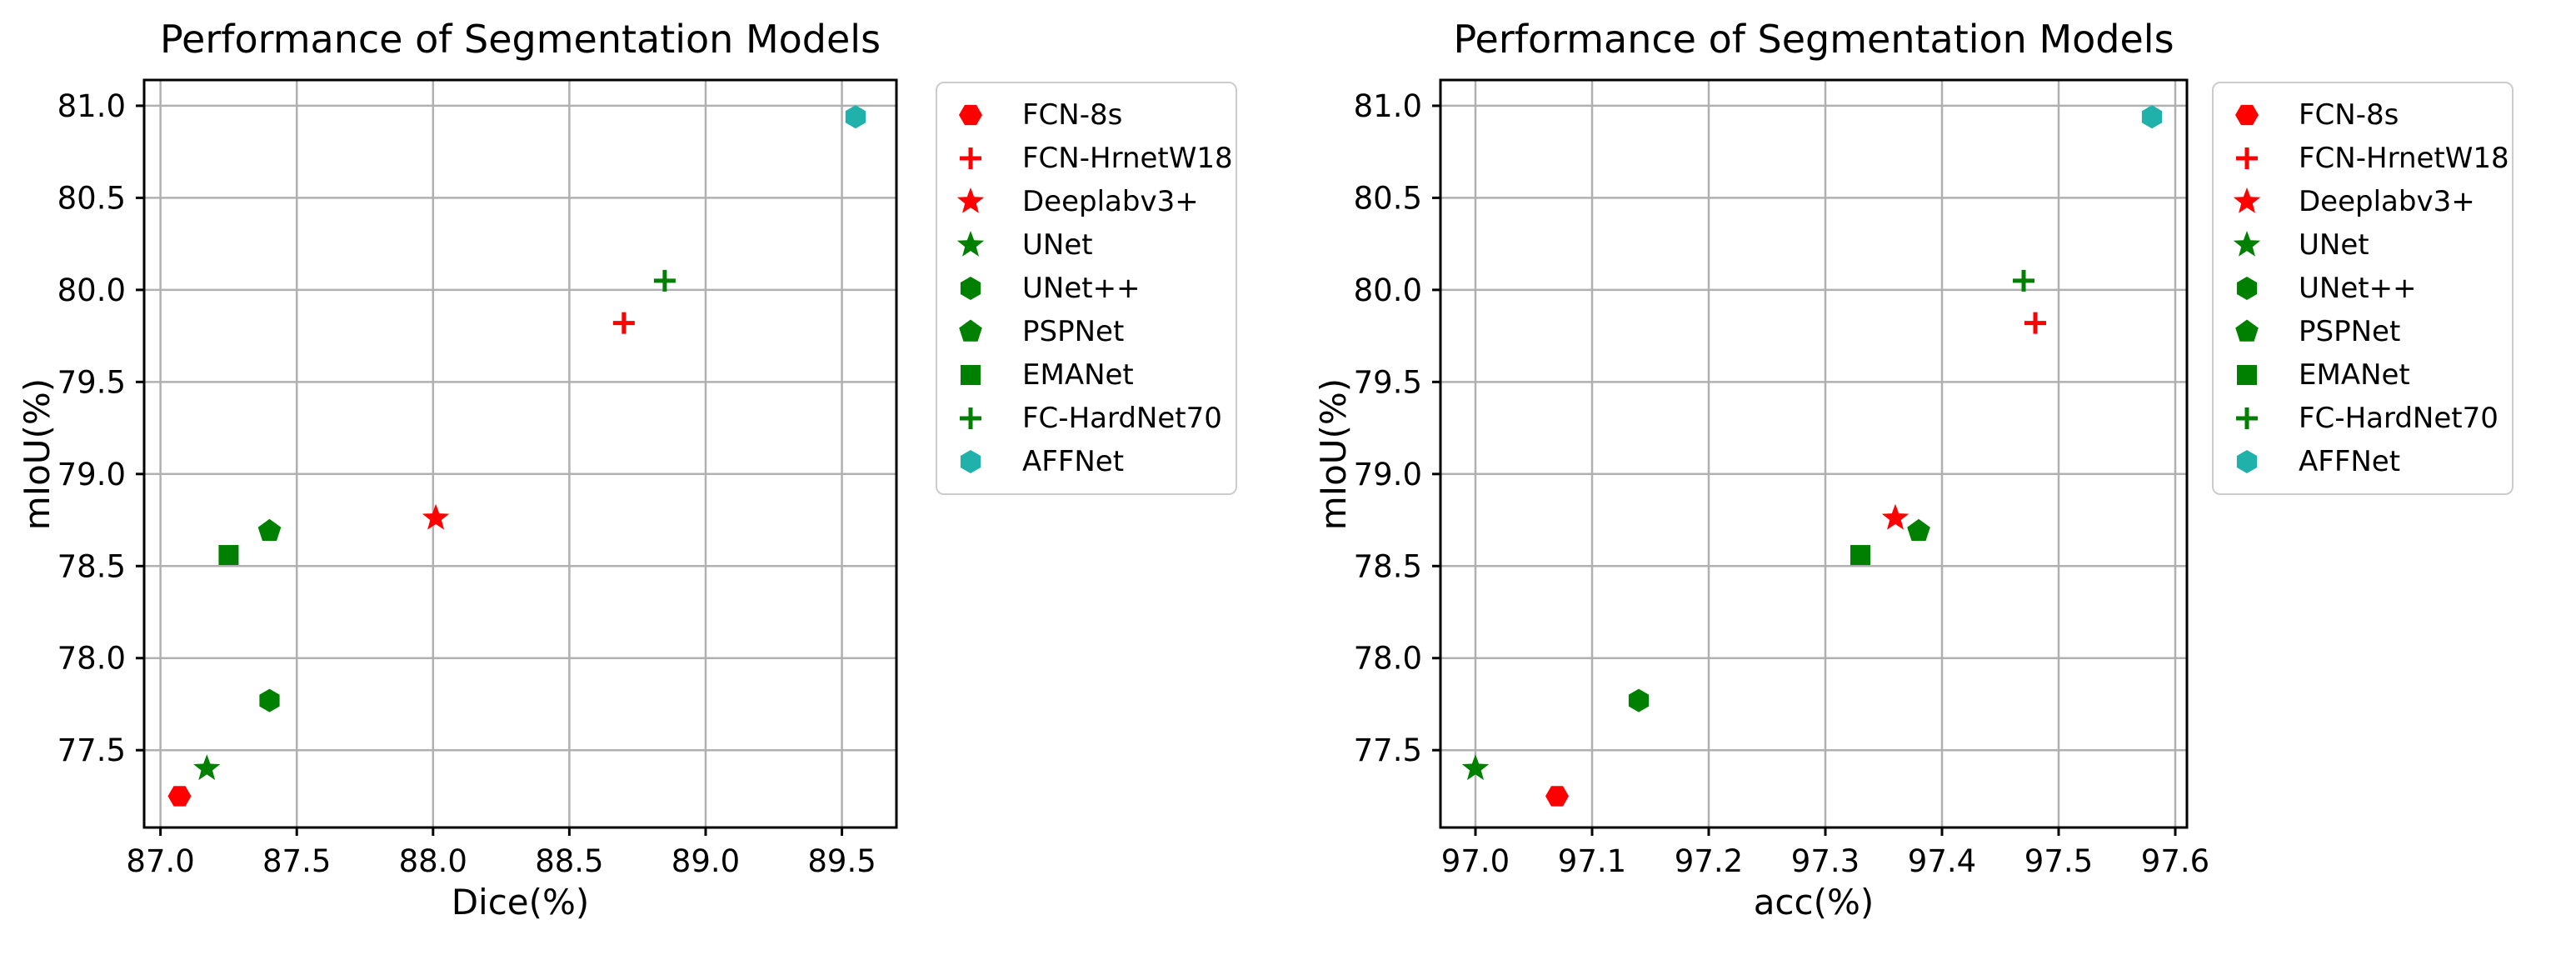  What do you see at coordinates (970, 115) in the screenshot?
I see `hexagon-flat-marker-icon` at bounding box center [970, 115].